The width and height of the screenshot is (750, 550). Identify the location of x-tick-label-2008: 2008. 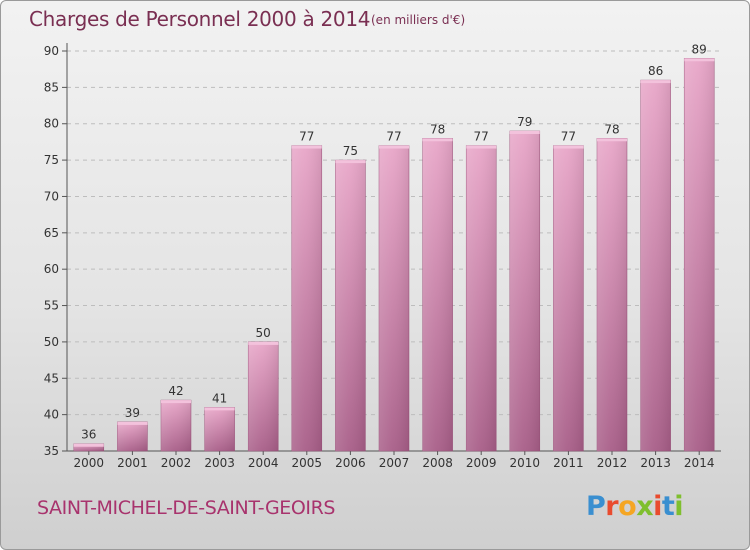
(437, 463).